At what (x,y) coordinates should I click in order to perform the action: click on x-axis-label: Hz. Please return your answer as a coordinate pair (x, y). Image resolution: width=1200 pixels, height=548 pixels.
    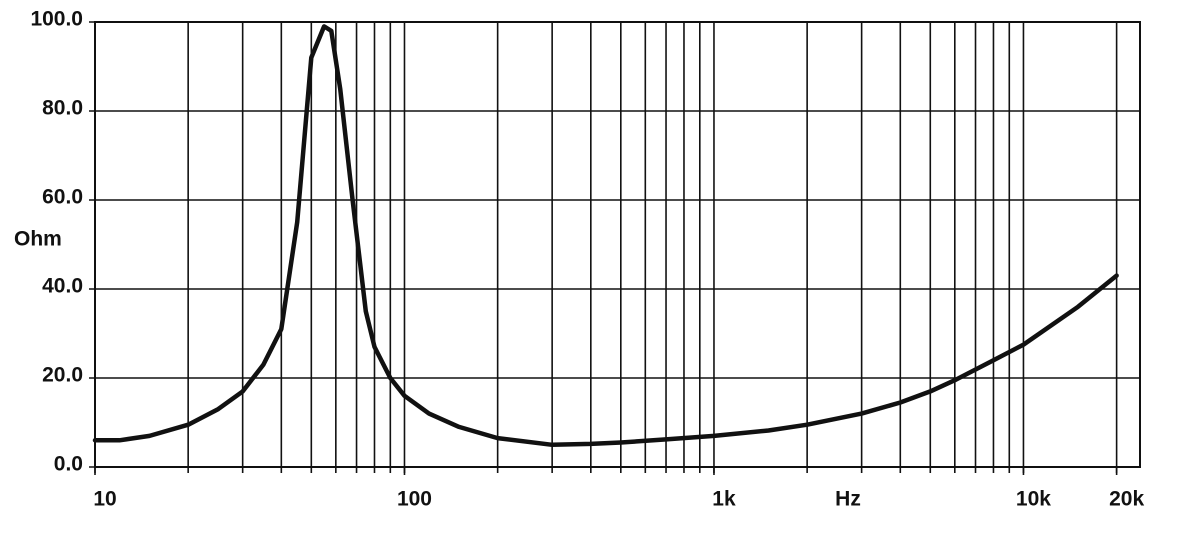
    Looking at the image, I should click on (848, 499).